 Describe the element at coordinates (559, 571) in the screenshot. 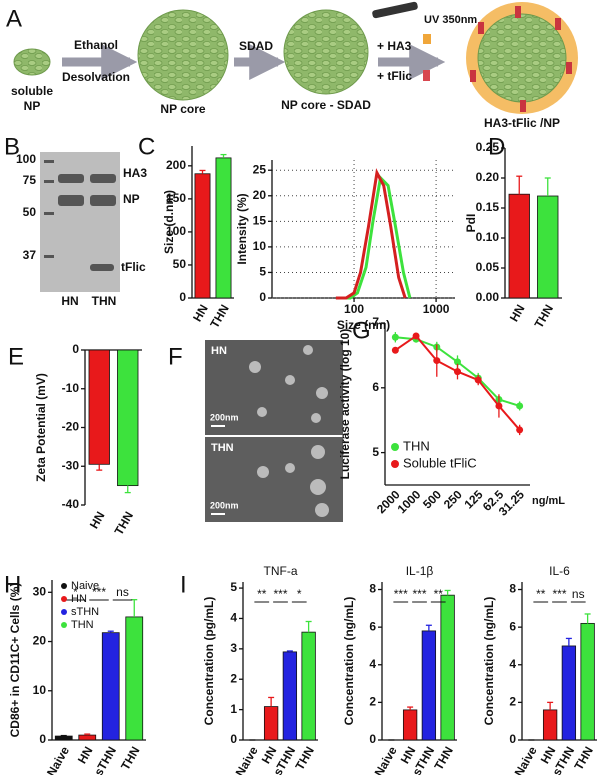

I see `chart-title: IL-6` at that location.